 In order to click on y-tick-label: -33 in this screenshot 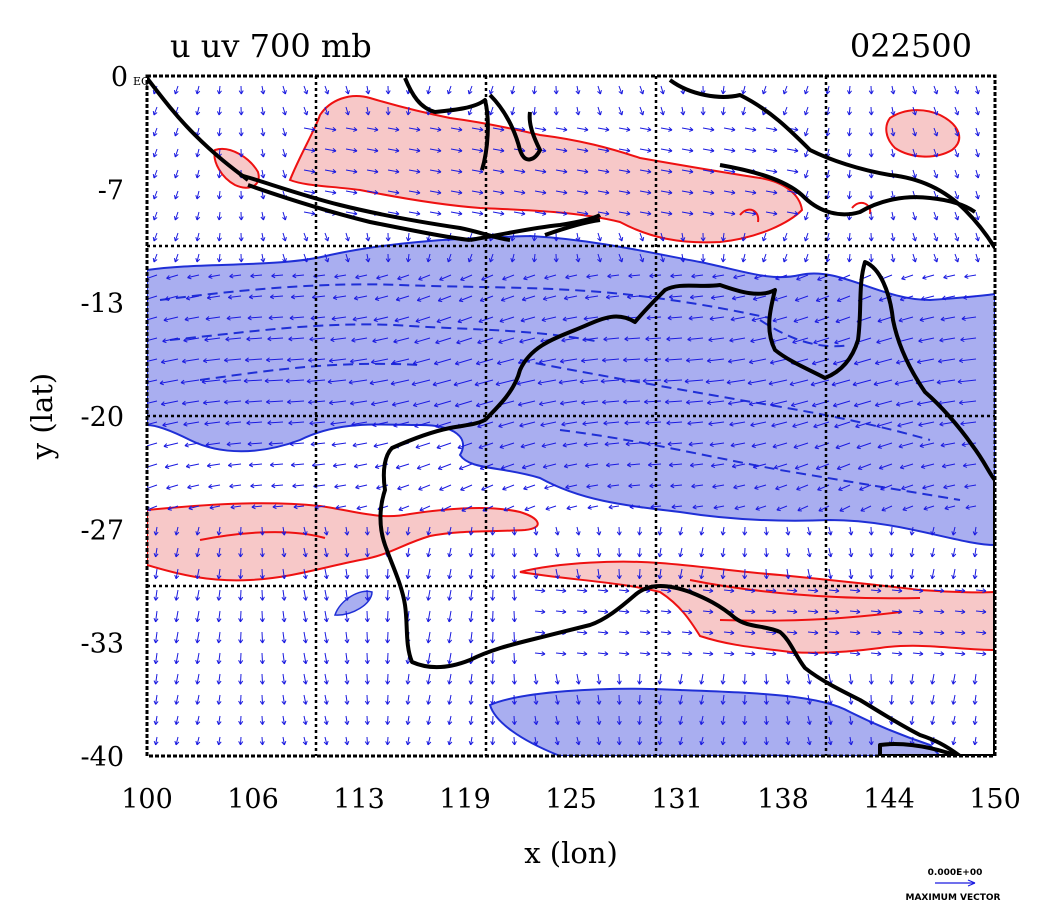, I will do `click(102, 644)`.